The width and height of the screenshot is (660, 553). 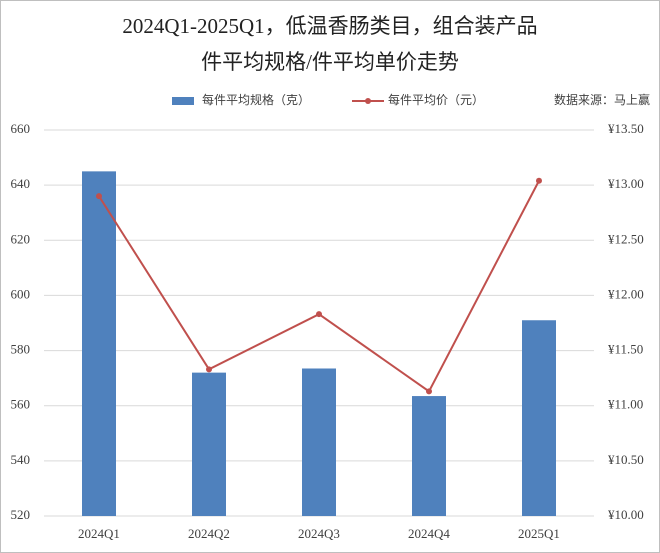 What do you see at coordinates (21, 183) in the screenshot?
I see `y-tick-label: 640` at bounding box center [21, 183].